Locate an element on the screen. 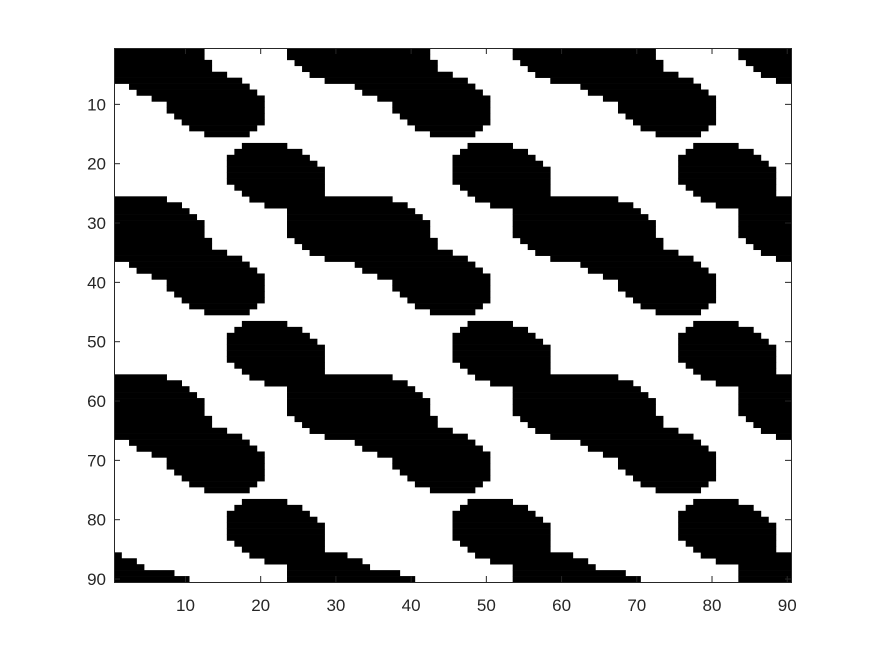  y-tick-label: 50 is located at coordinates (96, 342).